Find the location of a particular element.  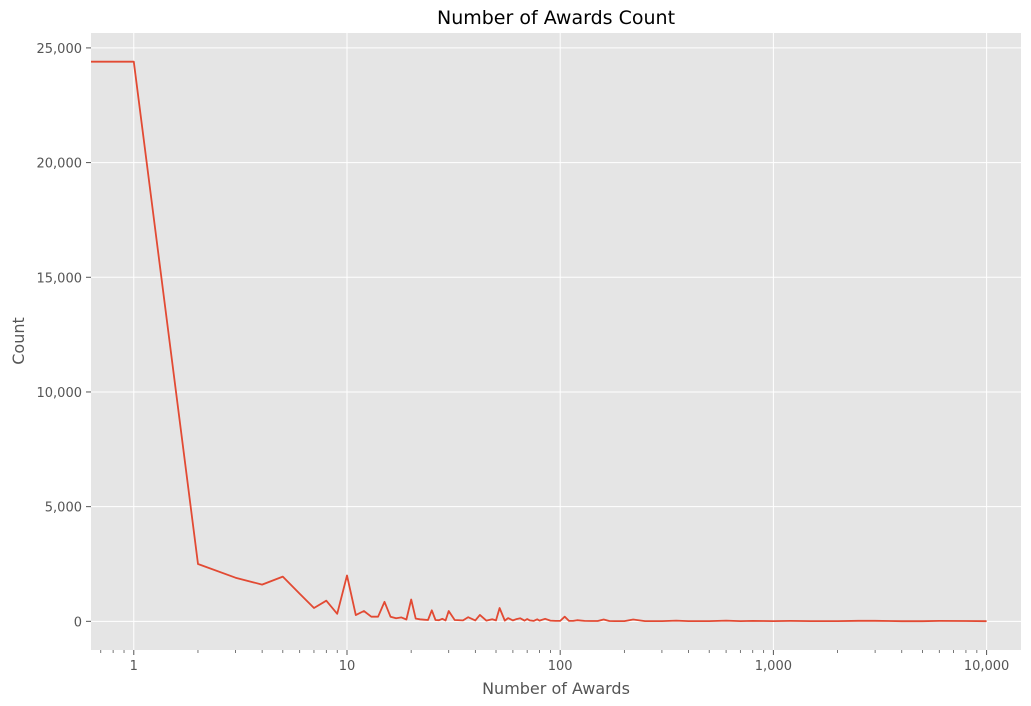

y-tick-label: 20,000 is located at coordinates (60, 164).